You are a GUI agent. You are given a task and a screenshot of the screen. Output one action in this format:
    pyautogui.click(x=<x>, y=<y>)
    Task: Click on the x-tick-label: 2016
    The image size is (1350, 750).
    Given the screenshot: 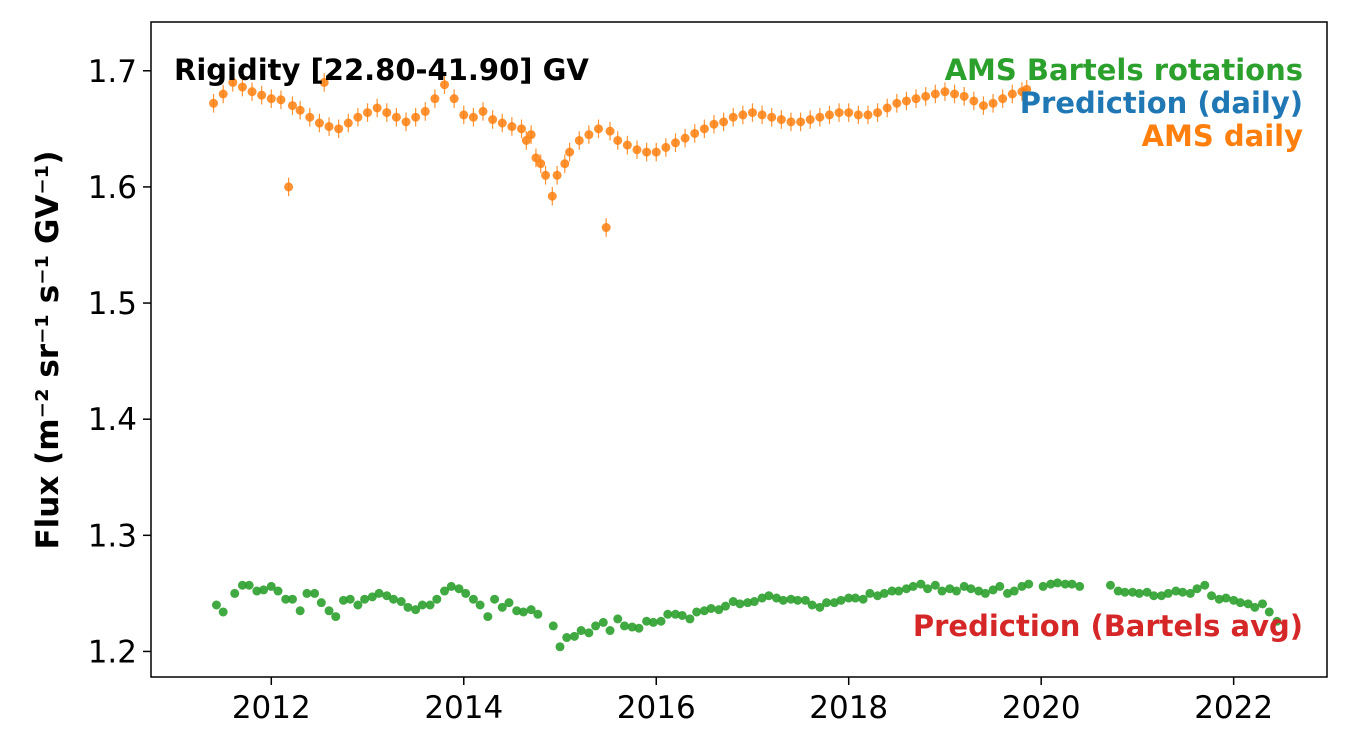 What is the action you would take?
    pyautogui.click(x=656, y=708)
    